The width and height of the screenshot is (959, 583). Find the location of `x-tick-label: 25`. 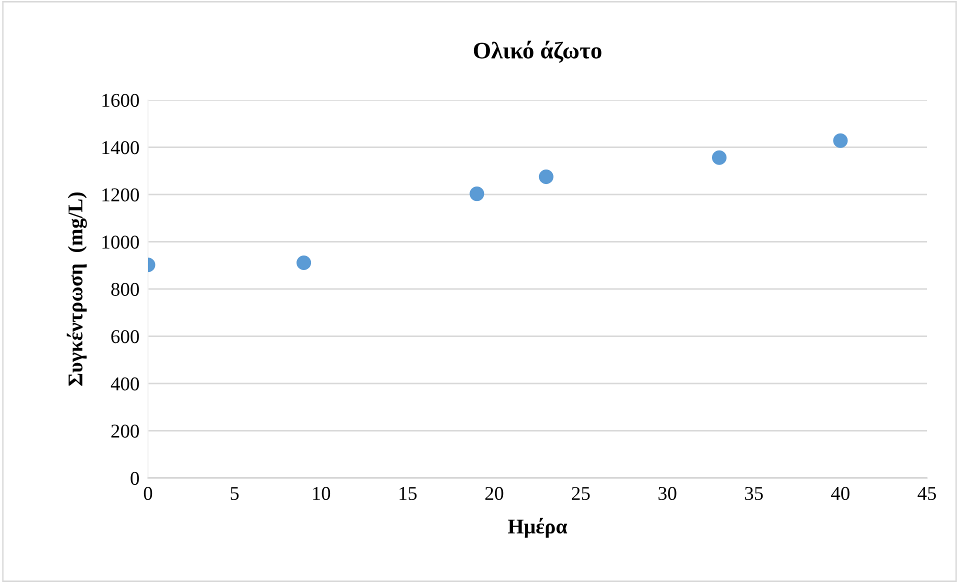

x-tick-label: 25 is located at coordinates (581, 493).